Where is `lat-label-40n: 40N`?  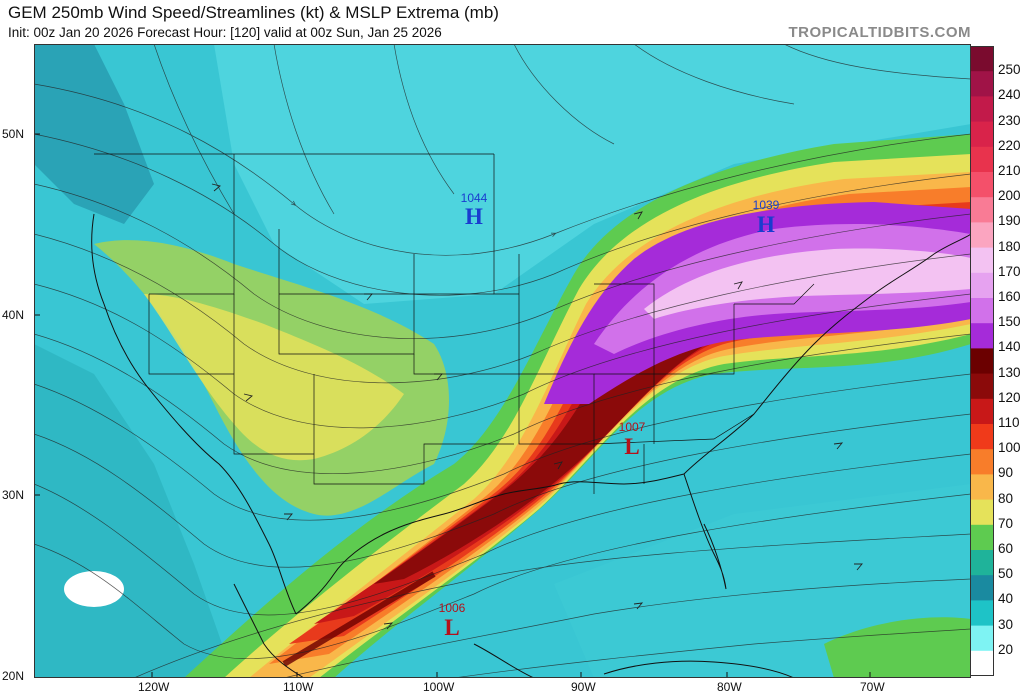
lat-label-40n: 40N is located at coordinates (13, 315).